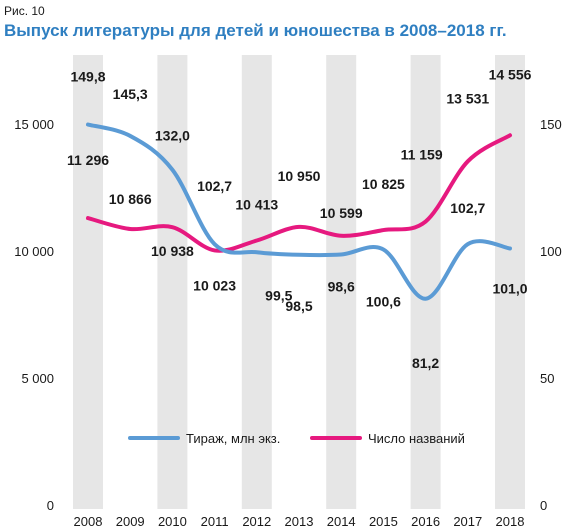 Image resolution: width=570 pixels, height=532 pixels. Describe the element at coordinates (467, 98) in the screenshot. I see `data-label-titles: 13 531` at that location.